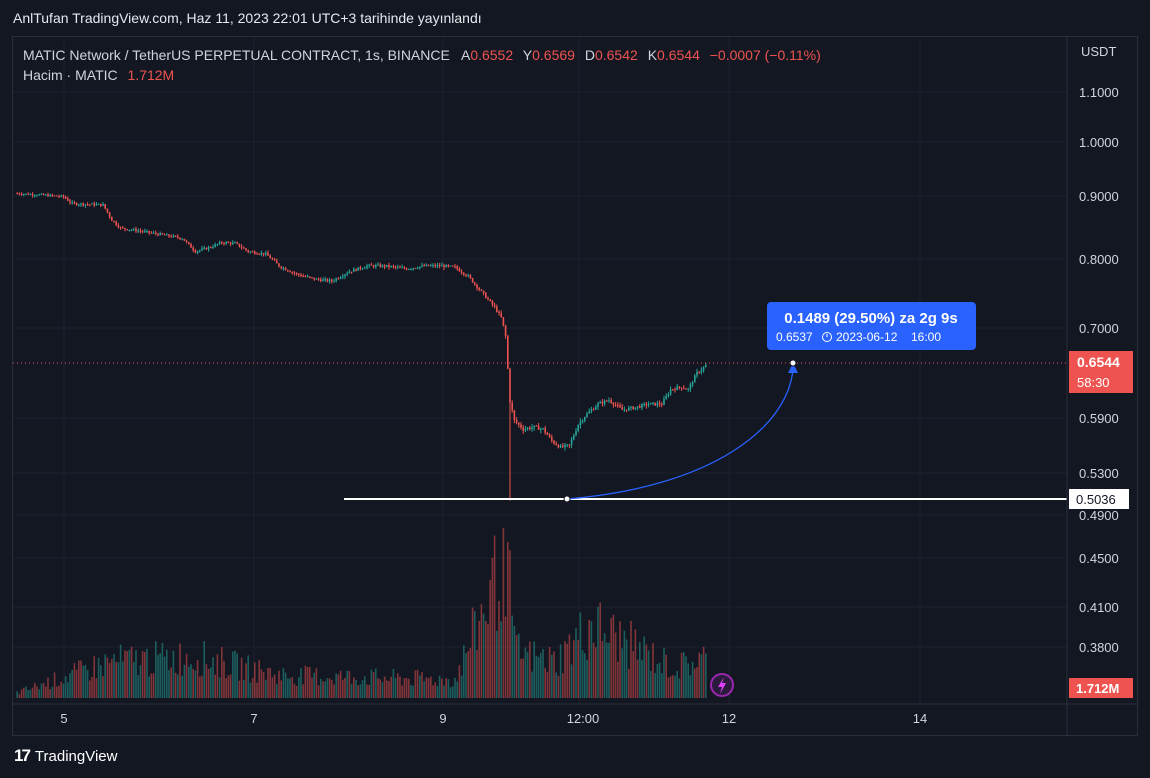 The image size is (1150, 778). What do you see at coordinates (65, 756) in the screenshot?
I see `tradingview-logo: 17 TradingView` at bounding box center [65, 756].